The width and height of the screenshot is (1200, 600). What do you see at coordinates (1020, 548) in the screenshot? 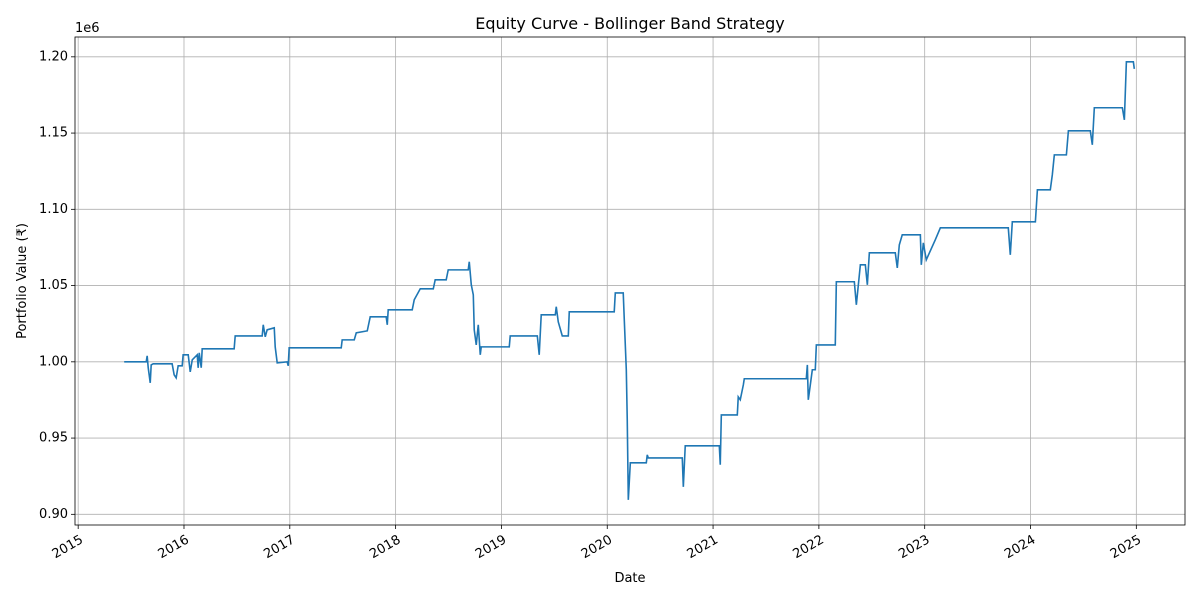
I see `x-tick-label: 2024` at bounding box center [1020, 548].